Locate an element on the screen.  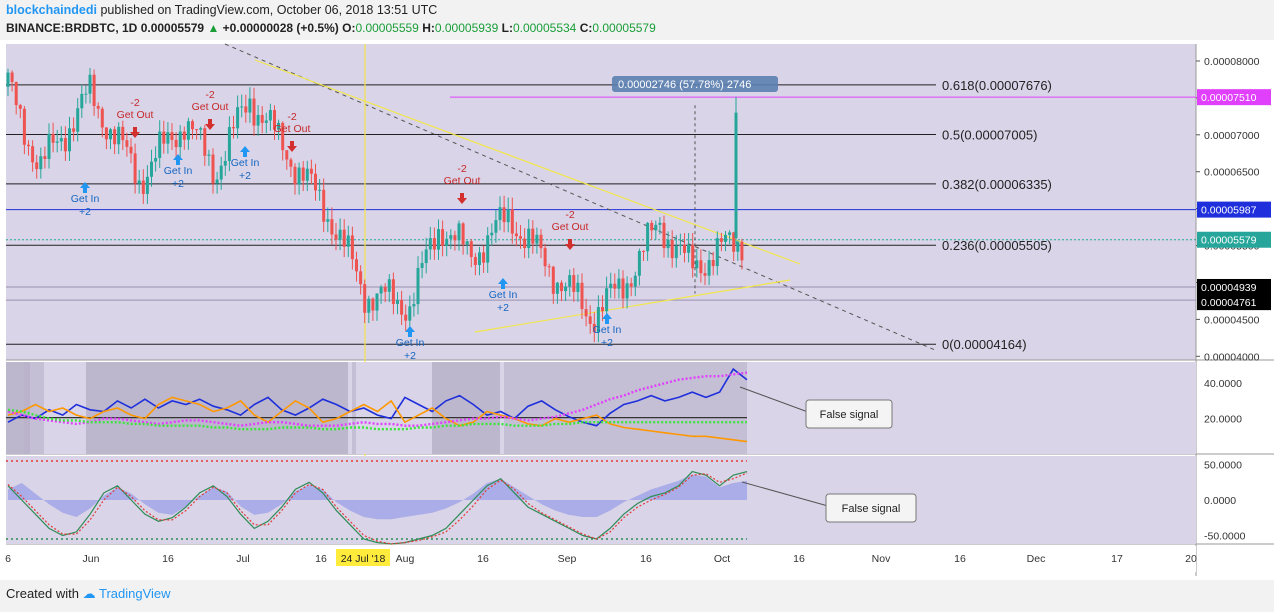
author-name: blockchaindedi is located at coordinates (51, 10).